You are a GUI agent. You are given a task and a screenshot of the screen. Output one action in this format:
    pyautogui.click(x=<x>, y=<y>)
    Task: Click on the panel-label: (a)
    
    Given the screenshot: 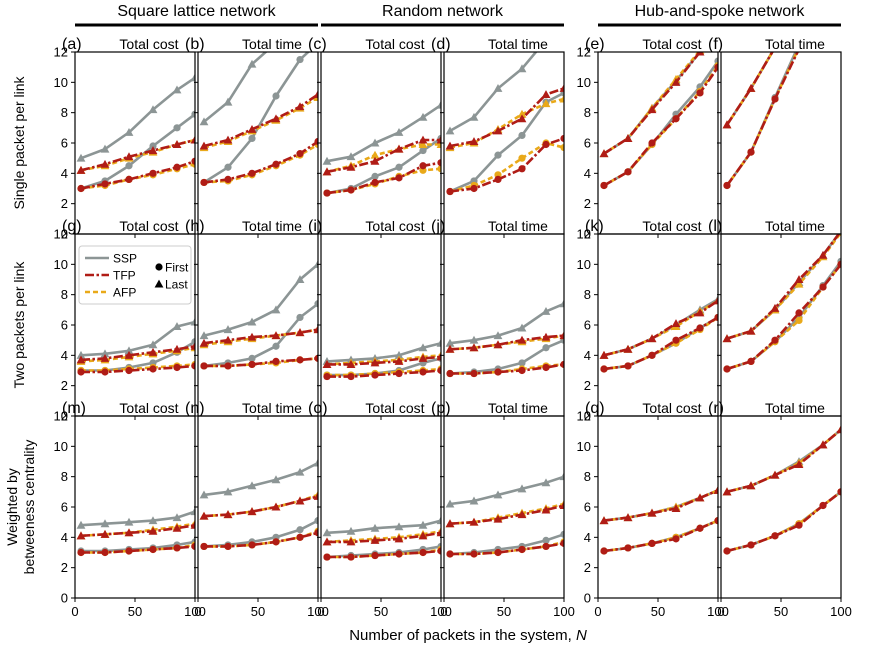 What is the action you would take?
    pyautogui.click(x=72, y=44)
    